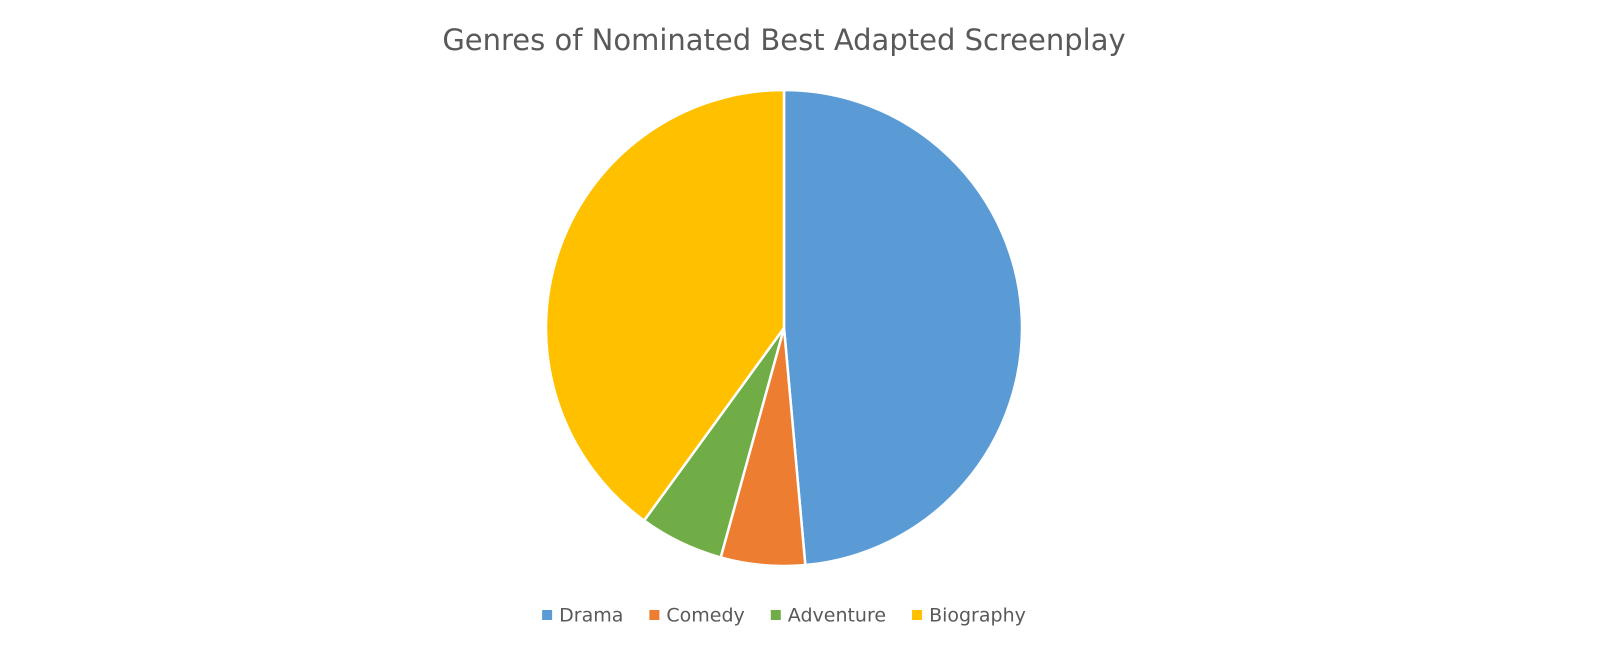 The width and height of the screenshot is (1600, 663). Describe the element at coordinates (977, 616) in the screenshot. I see `legend-text: Biography` at that location.